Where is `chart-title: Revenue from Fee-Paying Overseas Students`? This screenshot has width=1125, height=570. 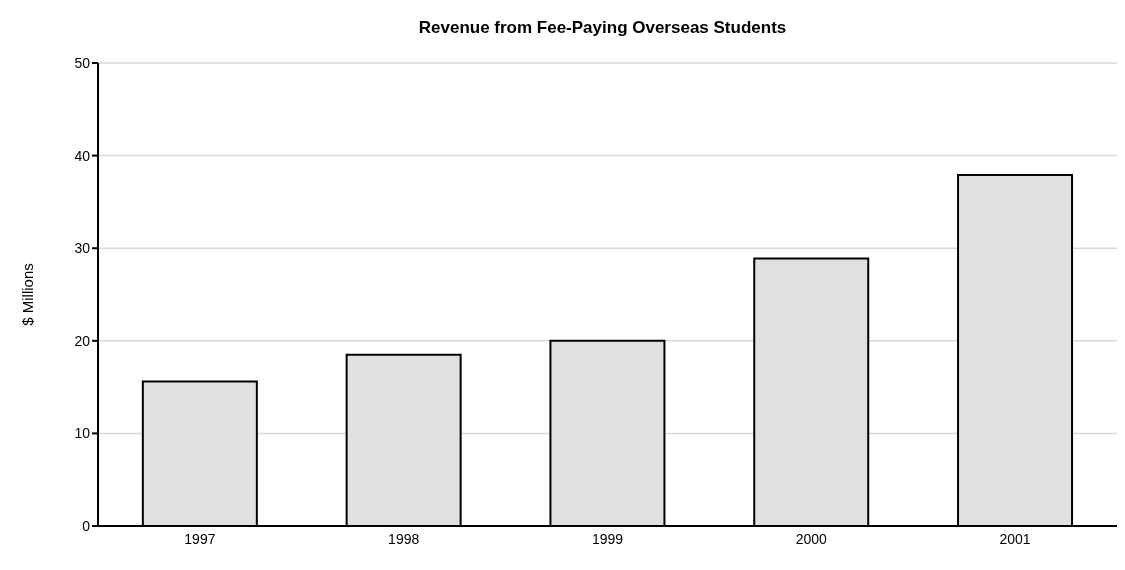
chart-title: Revenue from Fee-Paying Overseas Students is located at coordinates (602, 28).